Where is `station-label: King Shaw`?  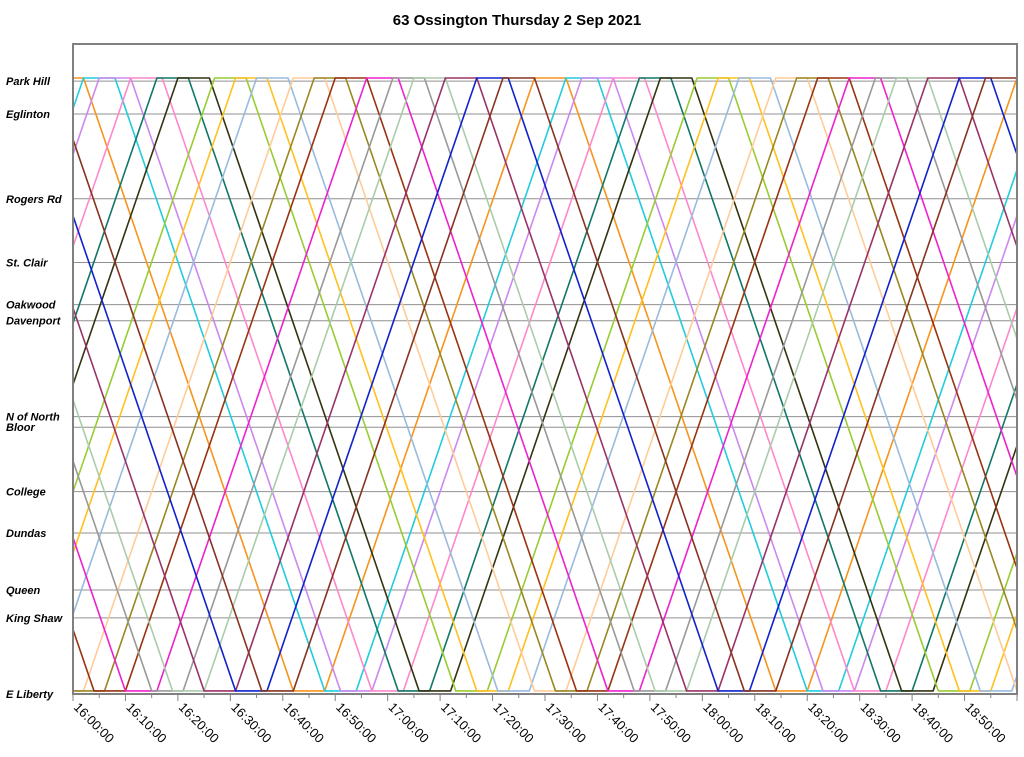
station-label: King Shaw is located at coordinates (35, 619).